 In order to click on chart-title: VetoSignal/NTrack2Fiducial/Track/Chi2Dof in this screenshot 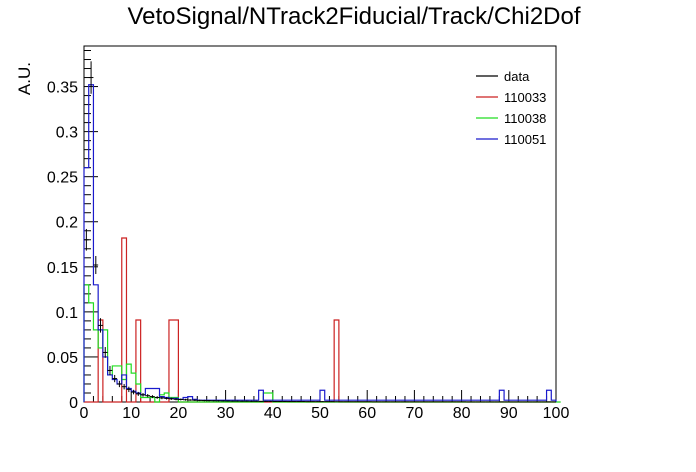, I will do `click(353, 16)`.